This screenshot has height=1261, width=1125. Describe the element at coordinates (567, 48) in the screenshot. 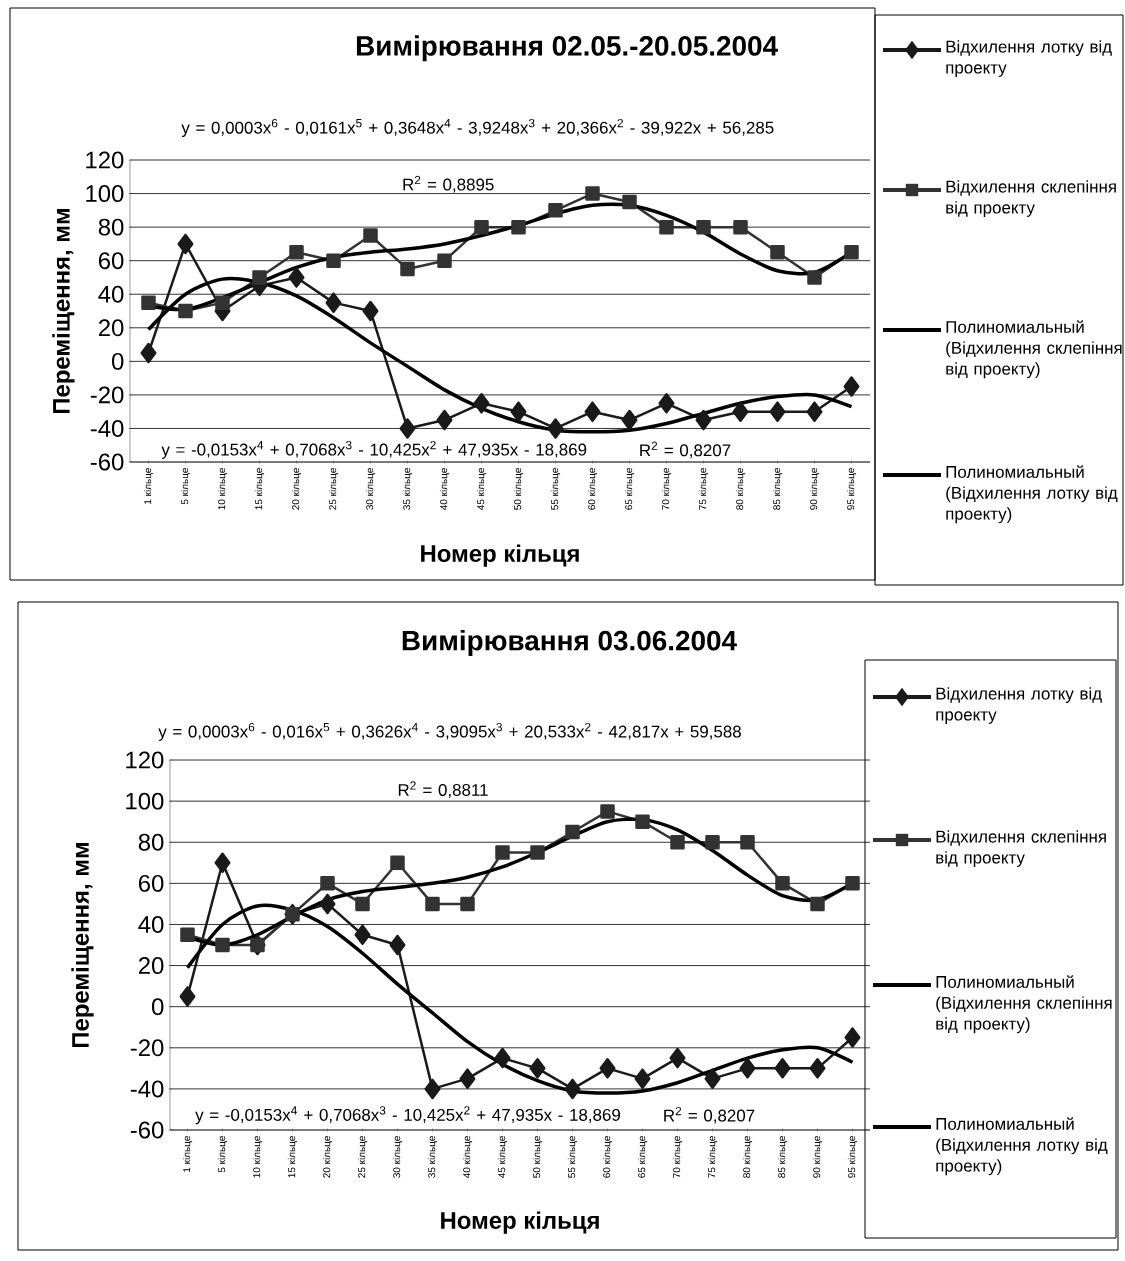

I see `chart-title: Вимірювання 02.05.-20.05.2004` at that location.